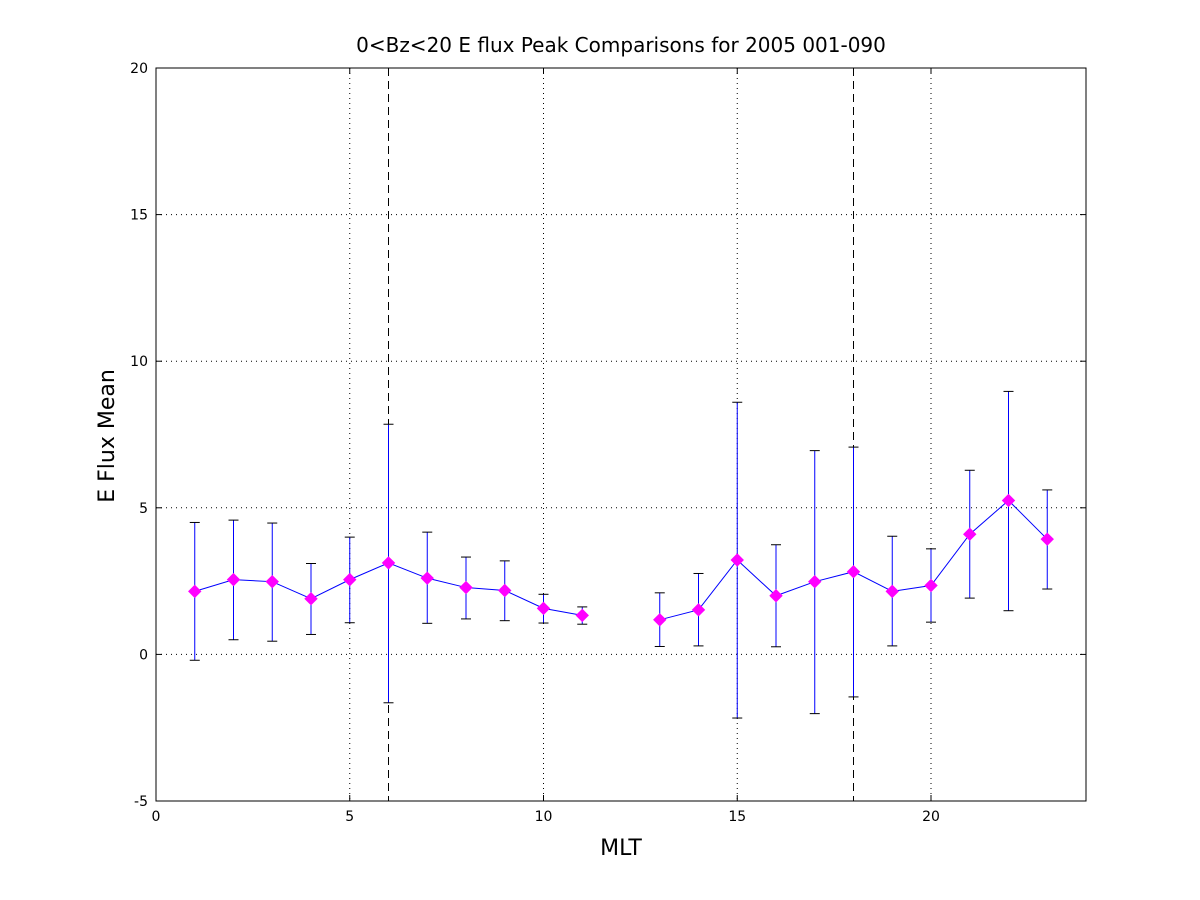 Image resolution: width=1200 pixels, height=900 pixels. I want to click on y-tick-label: 15, so click(139, 216).